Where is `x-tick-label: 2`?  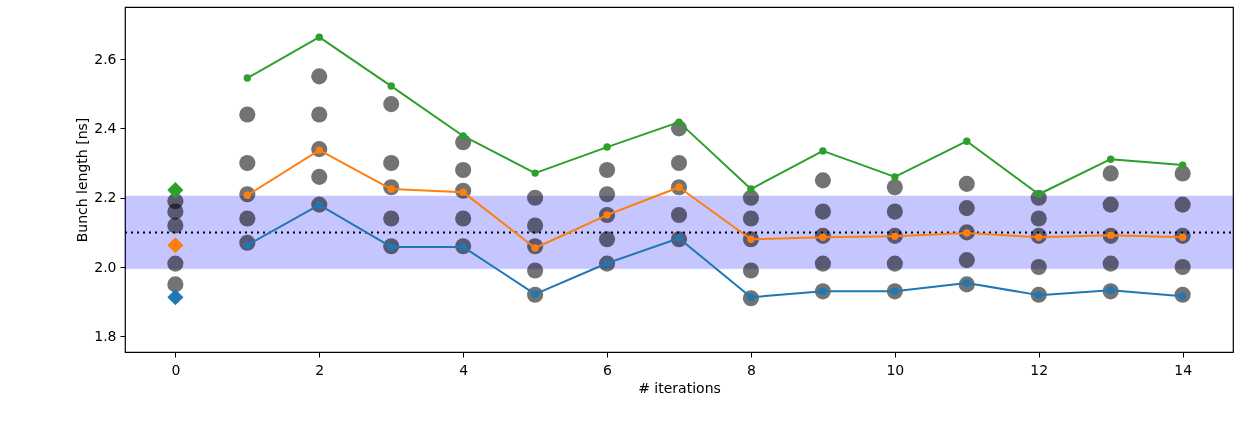 x-tick-label: 2 is located at coordinates (320, 369).